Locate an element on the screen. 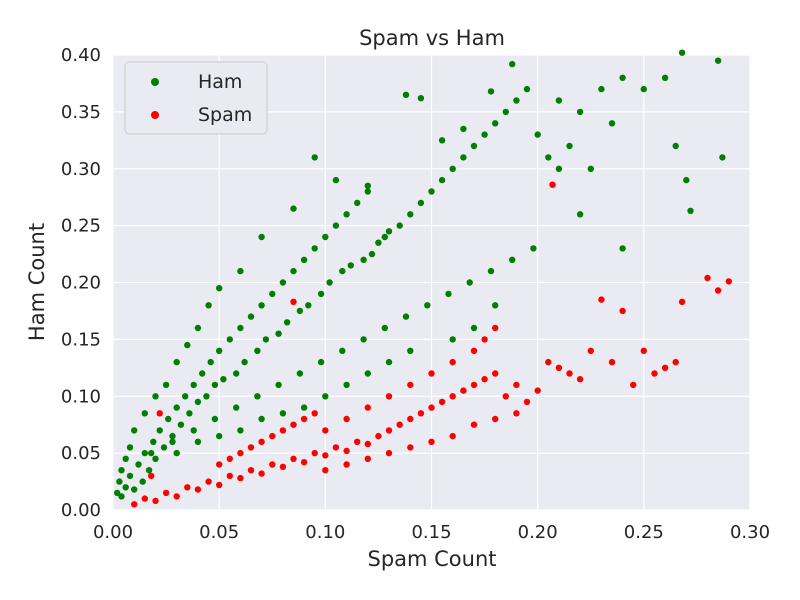 Image resolution: width=800 pixels, height=600 pixels. legend-label-spam: Spam is located at coordinates (225, 115).